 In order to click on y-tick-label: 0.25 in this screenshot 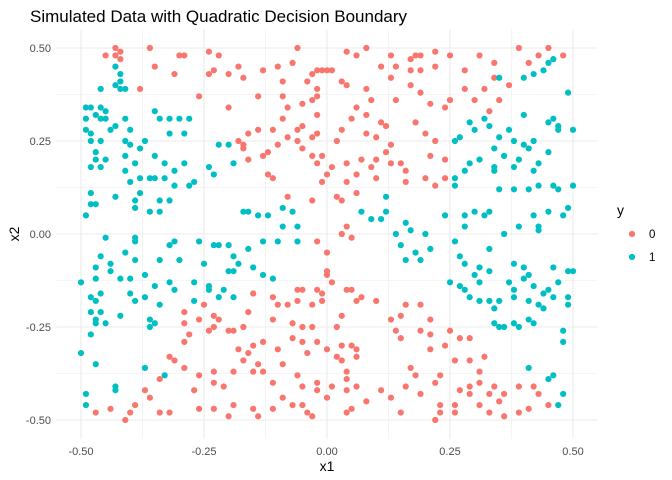, I will do `click(40, 142)`.